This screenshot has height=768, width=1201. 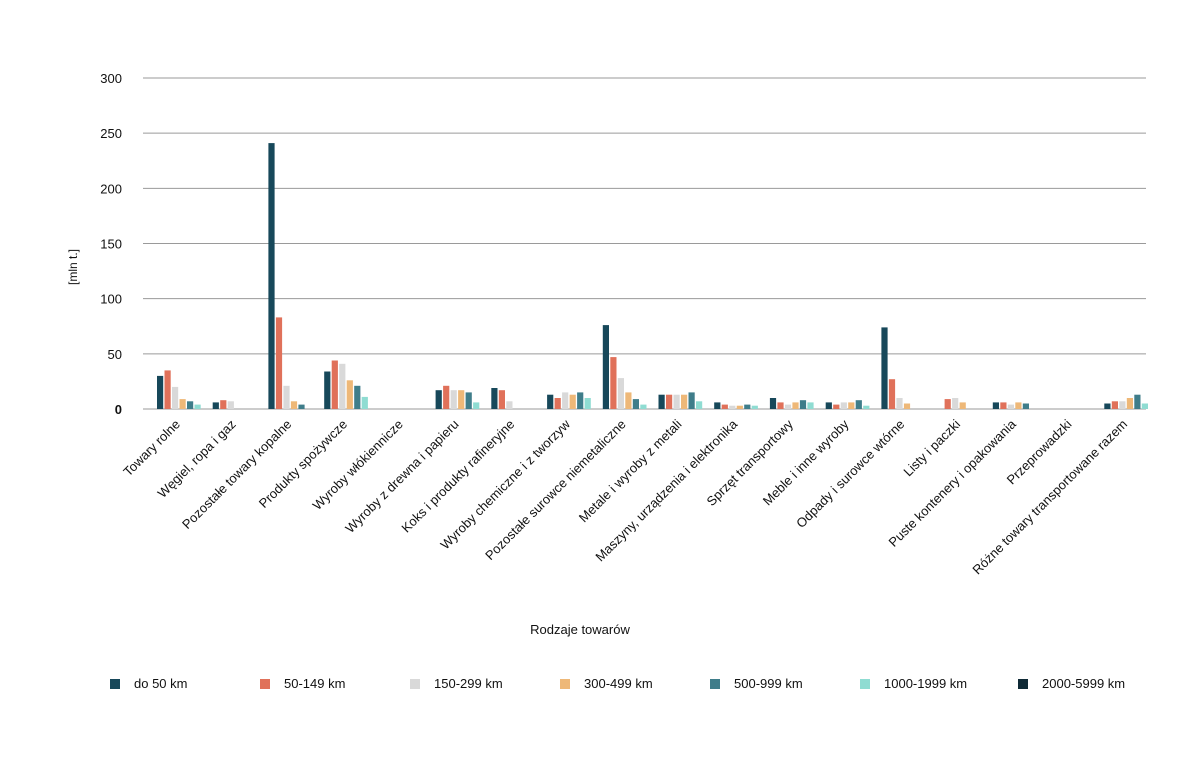 I want to click on legend-item: do 50 km, so click(x=148, y=683).